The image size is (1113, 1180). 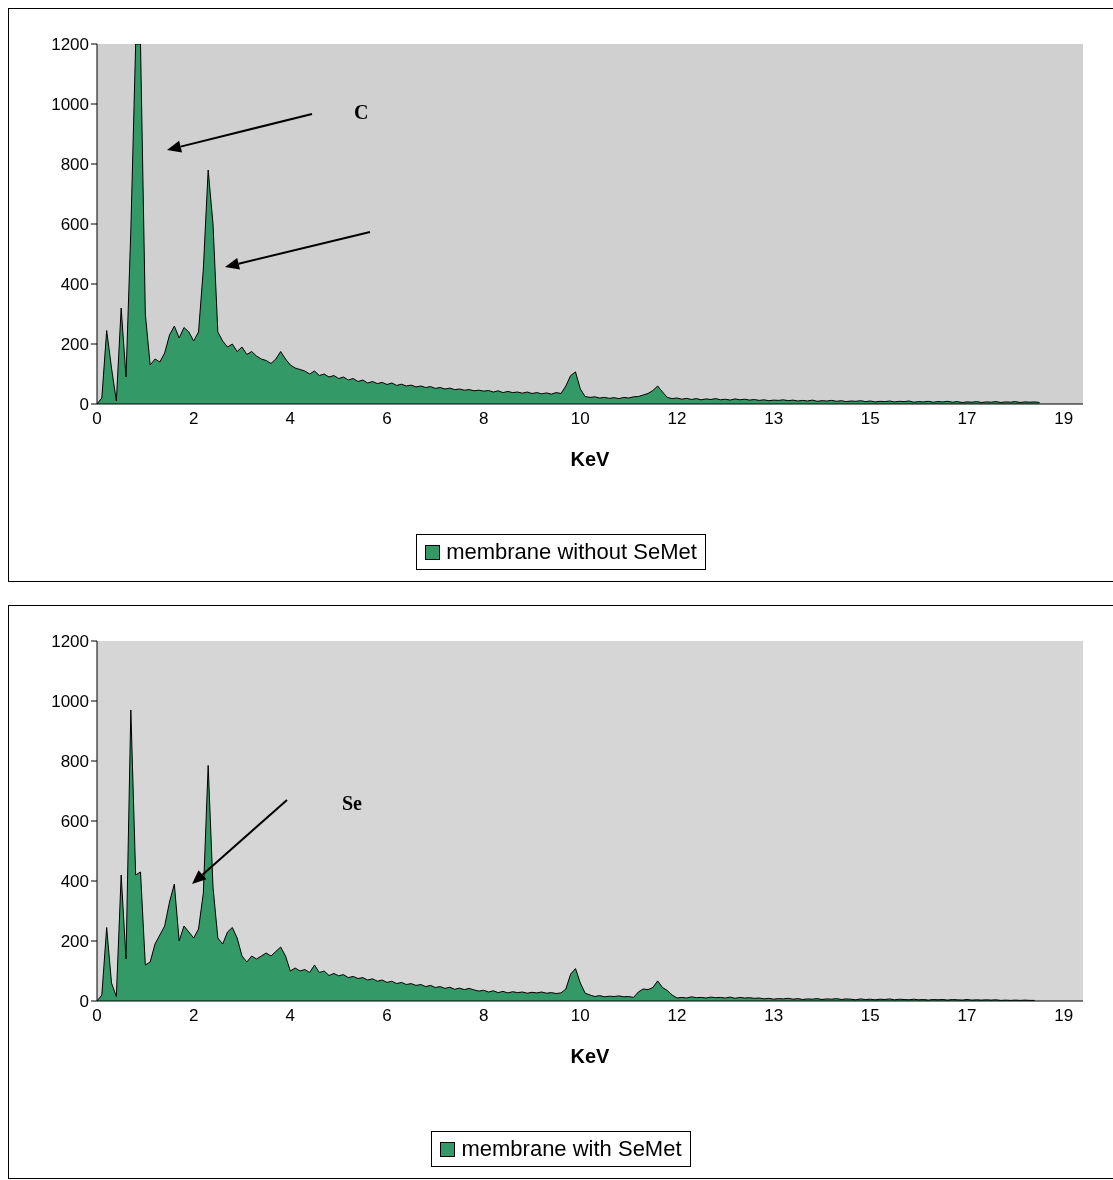 I want to click on annotation: Se, so click(x=352, y=803).